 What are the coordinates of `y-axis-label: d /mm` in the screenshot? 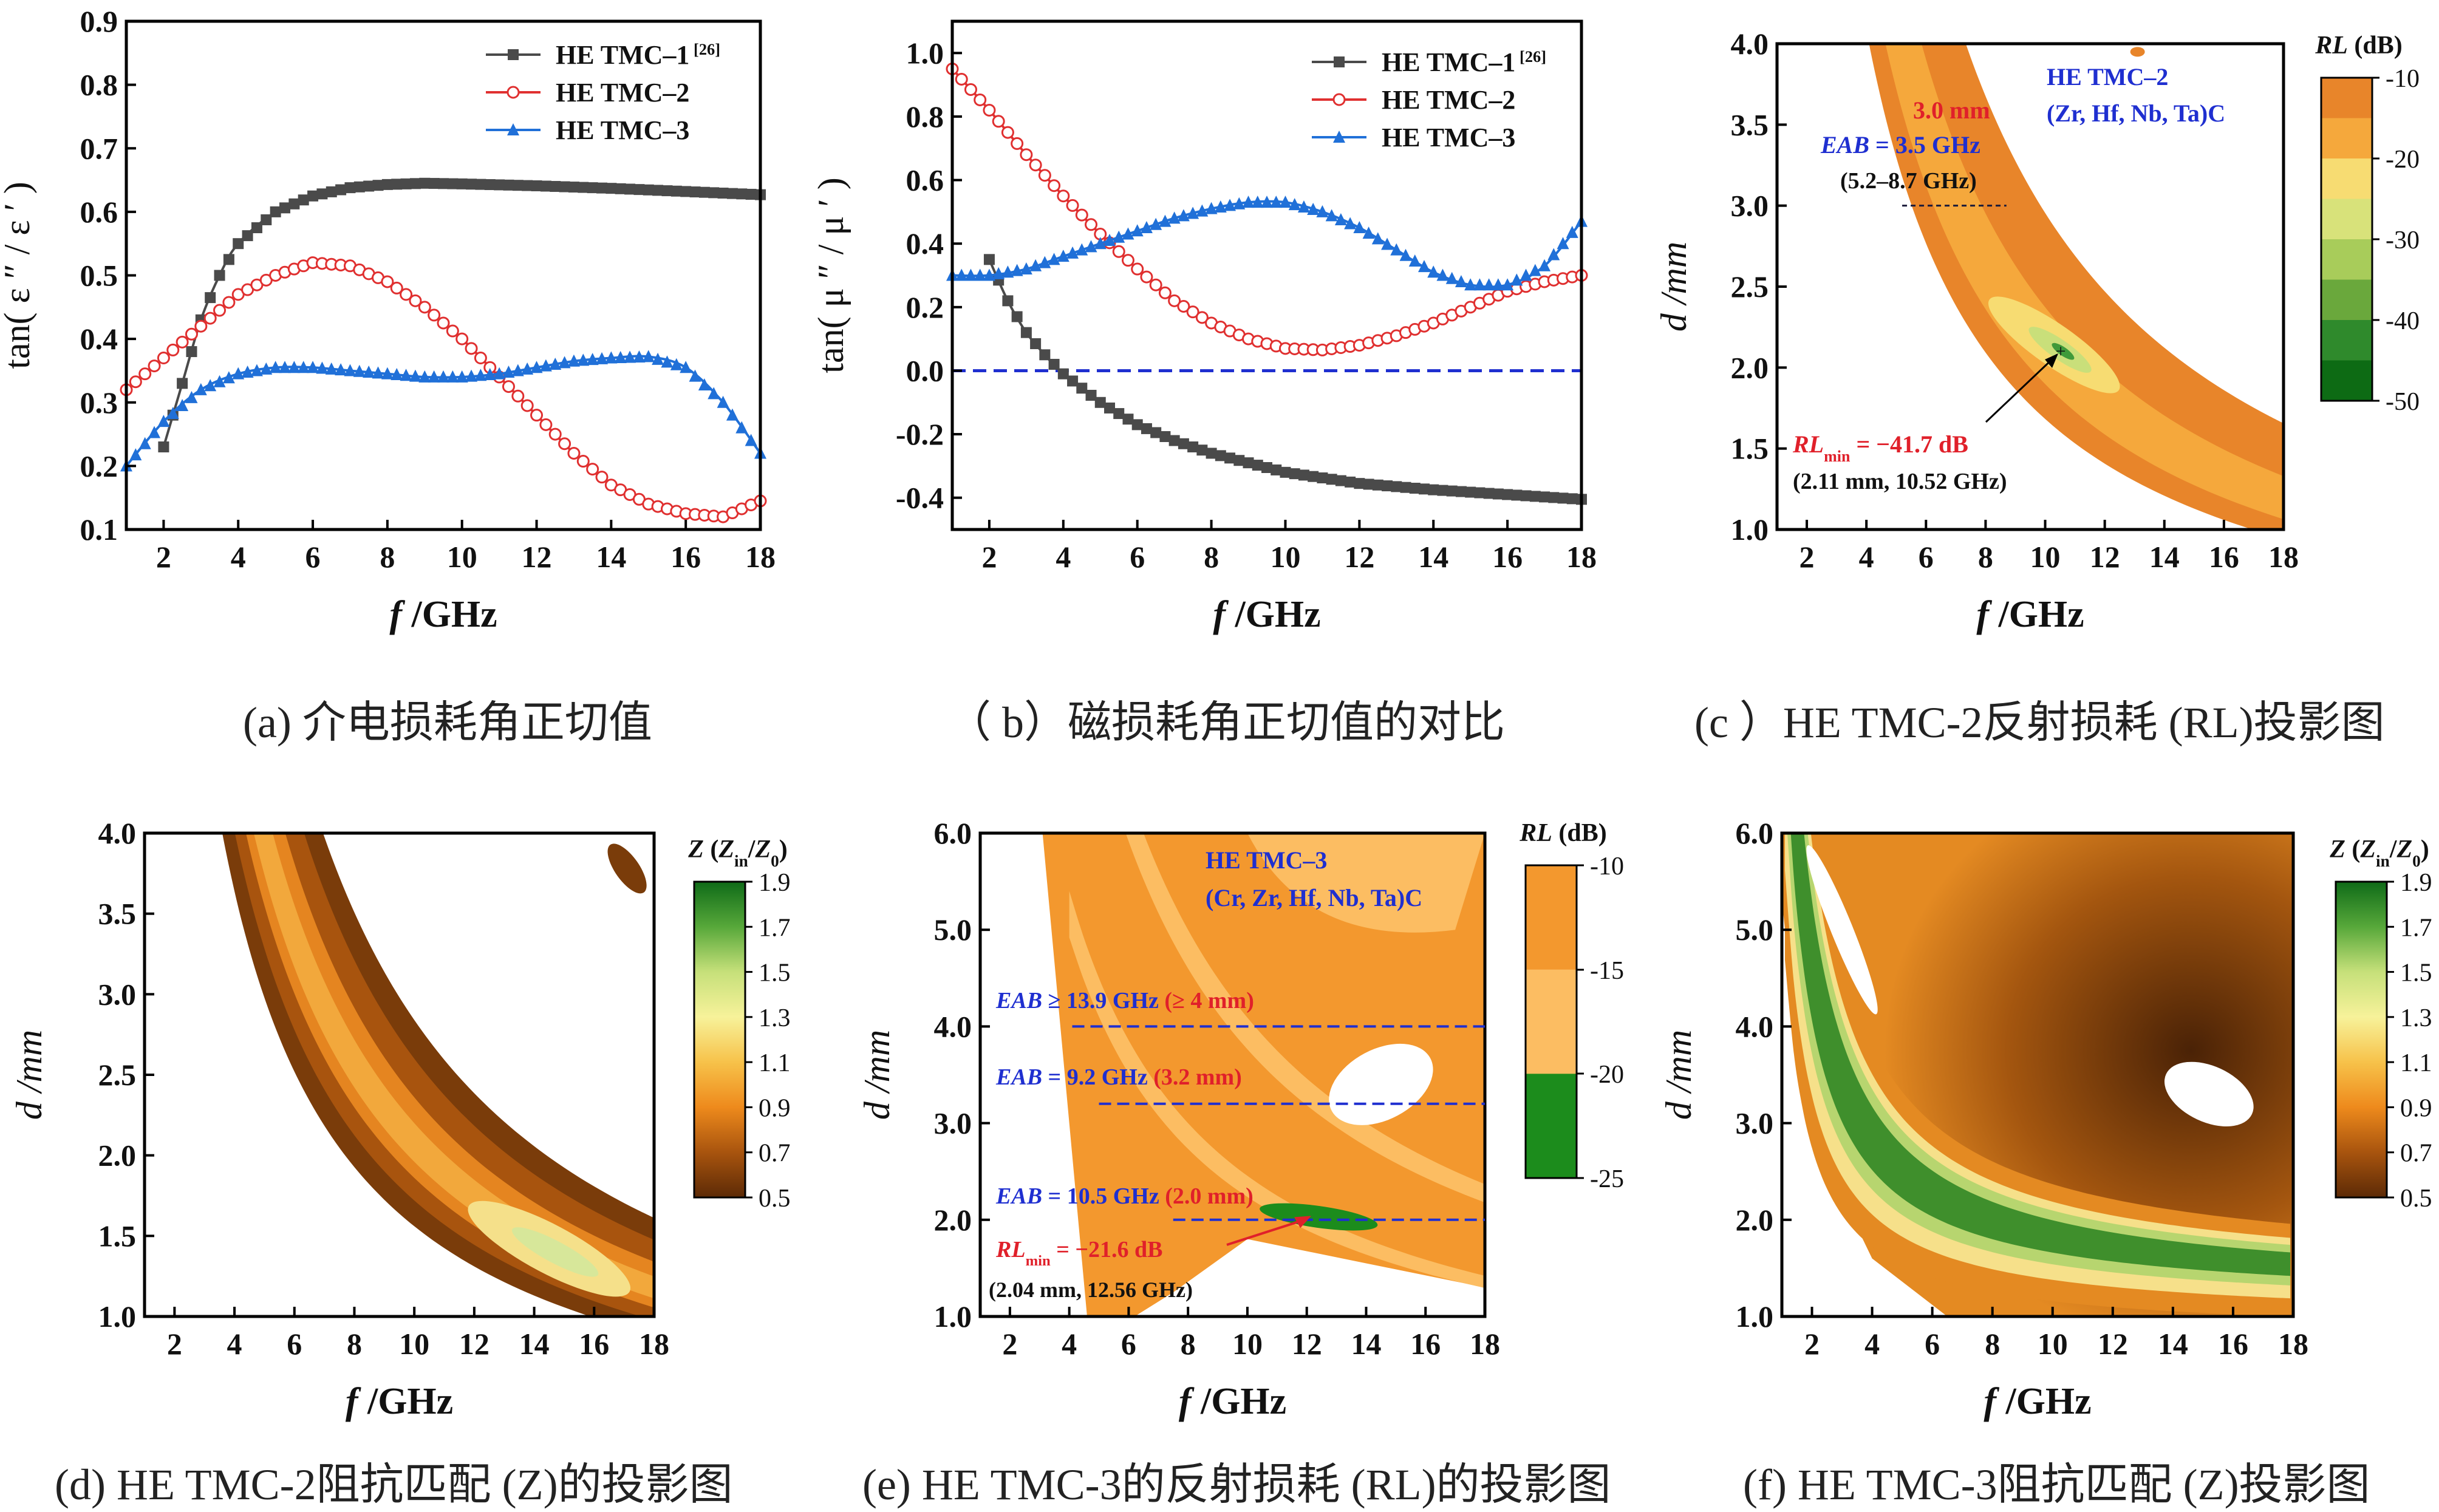 It's located at (29, 1075).